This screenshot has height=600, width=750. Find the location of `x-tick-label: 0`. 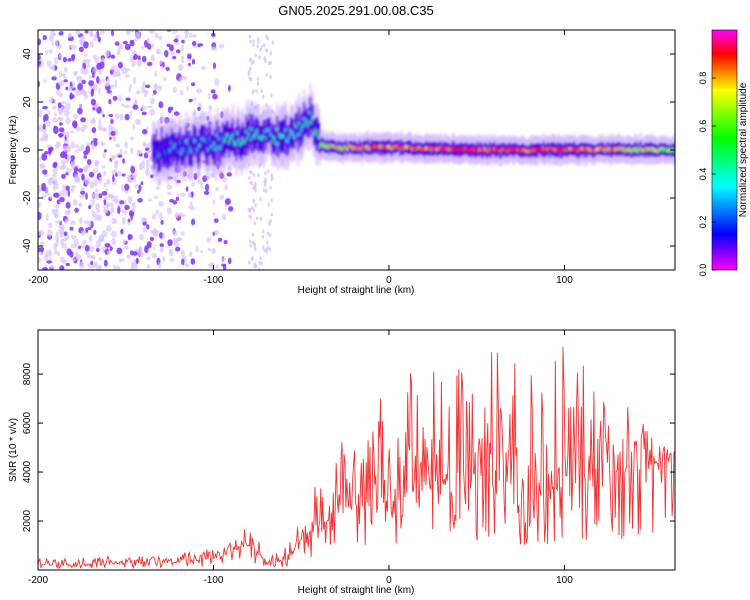

x-tick-label: 0 is located at coordinates (389, 280).